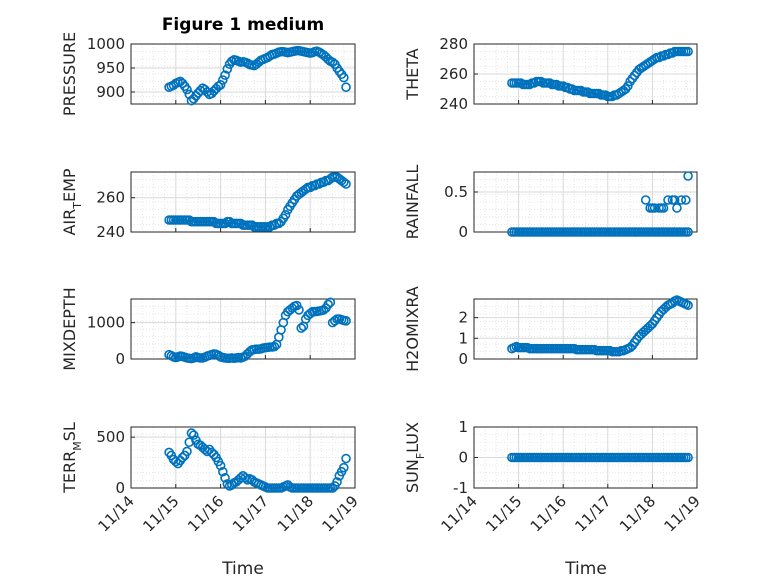  Describe the element at coordinates (72, 201) in the screenshot. I see `y-axis-label: AIRTEMP` at that location.